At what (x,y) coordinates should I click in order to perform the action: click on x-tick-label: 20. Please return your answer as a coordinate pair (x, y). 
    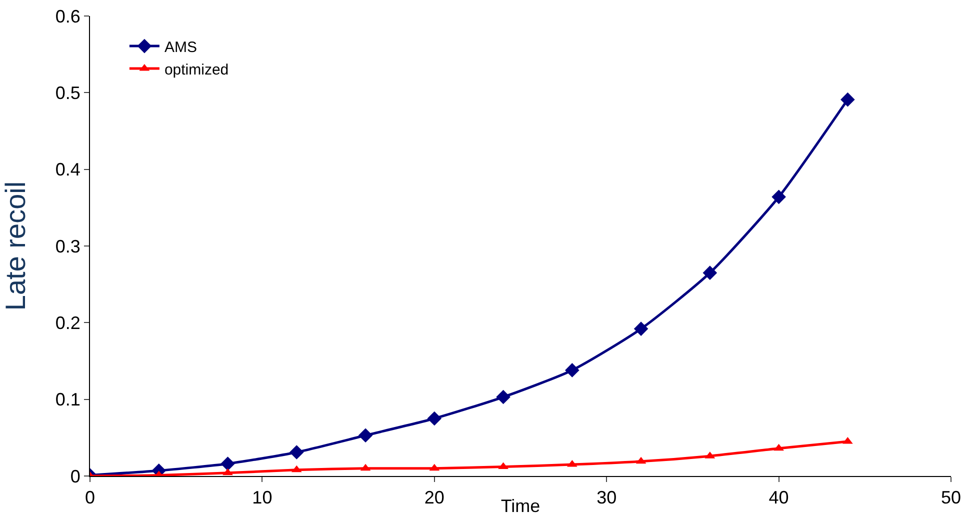
    Looking at the image, I should click on (434, 498).